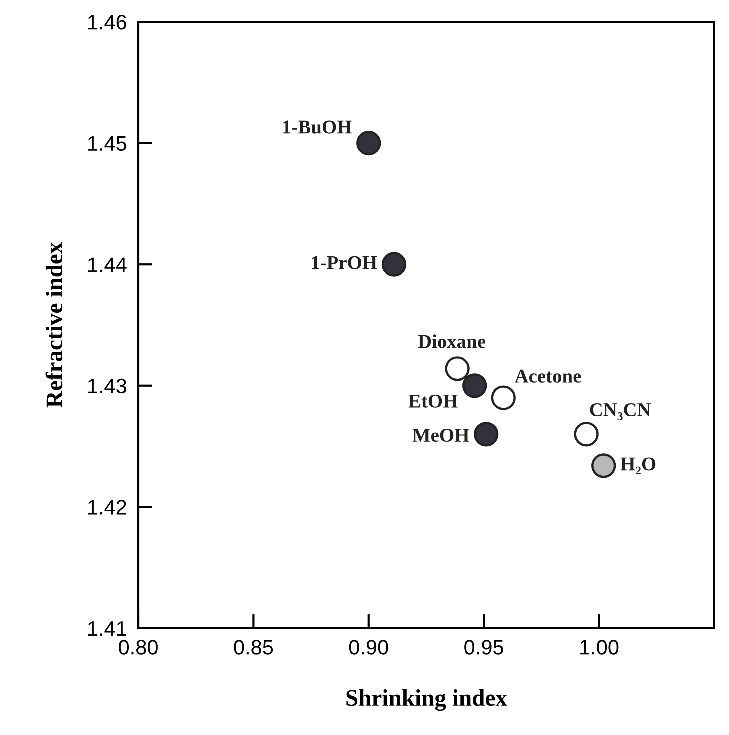  What do you see at coordinates (318, 127) in the screenshot?
I see `annotation: 1-BuOH` at bounding box center [318, 127].